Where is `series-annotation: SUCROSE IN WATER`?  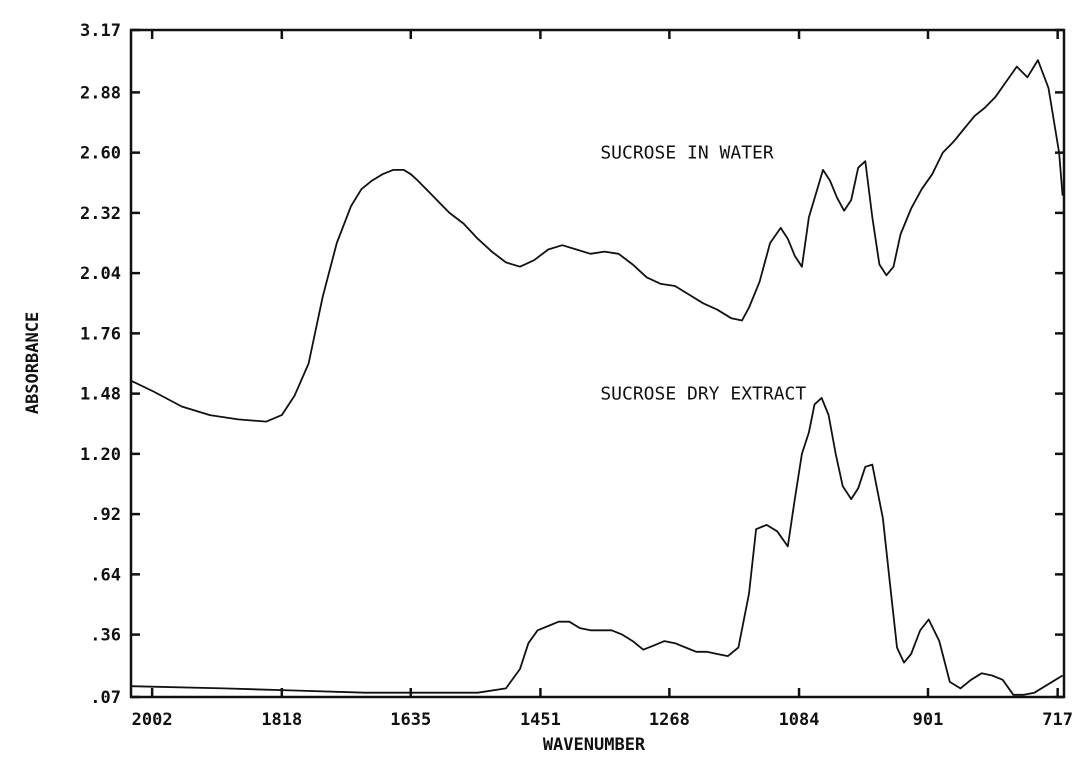 series-annotation: SUCROSE IN WATER is located at coordinates (687, 153).